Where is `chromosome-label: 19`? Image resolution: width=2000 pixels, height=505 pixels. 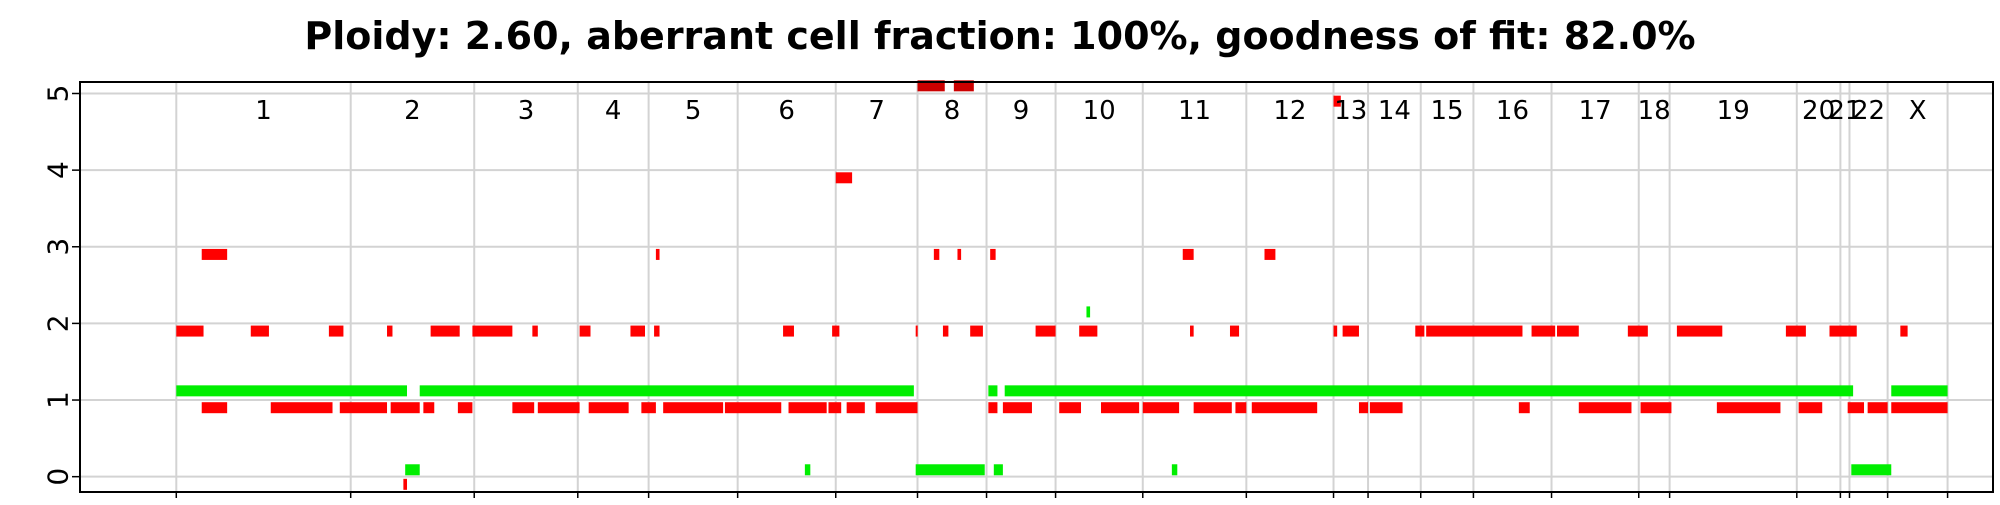 chromosome-label: 19 is located at coordinates (1733, 111).